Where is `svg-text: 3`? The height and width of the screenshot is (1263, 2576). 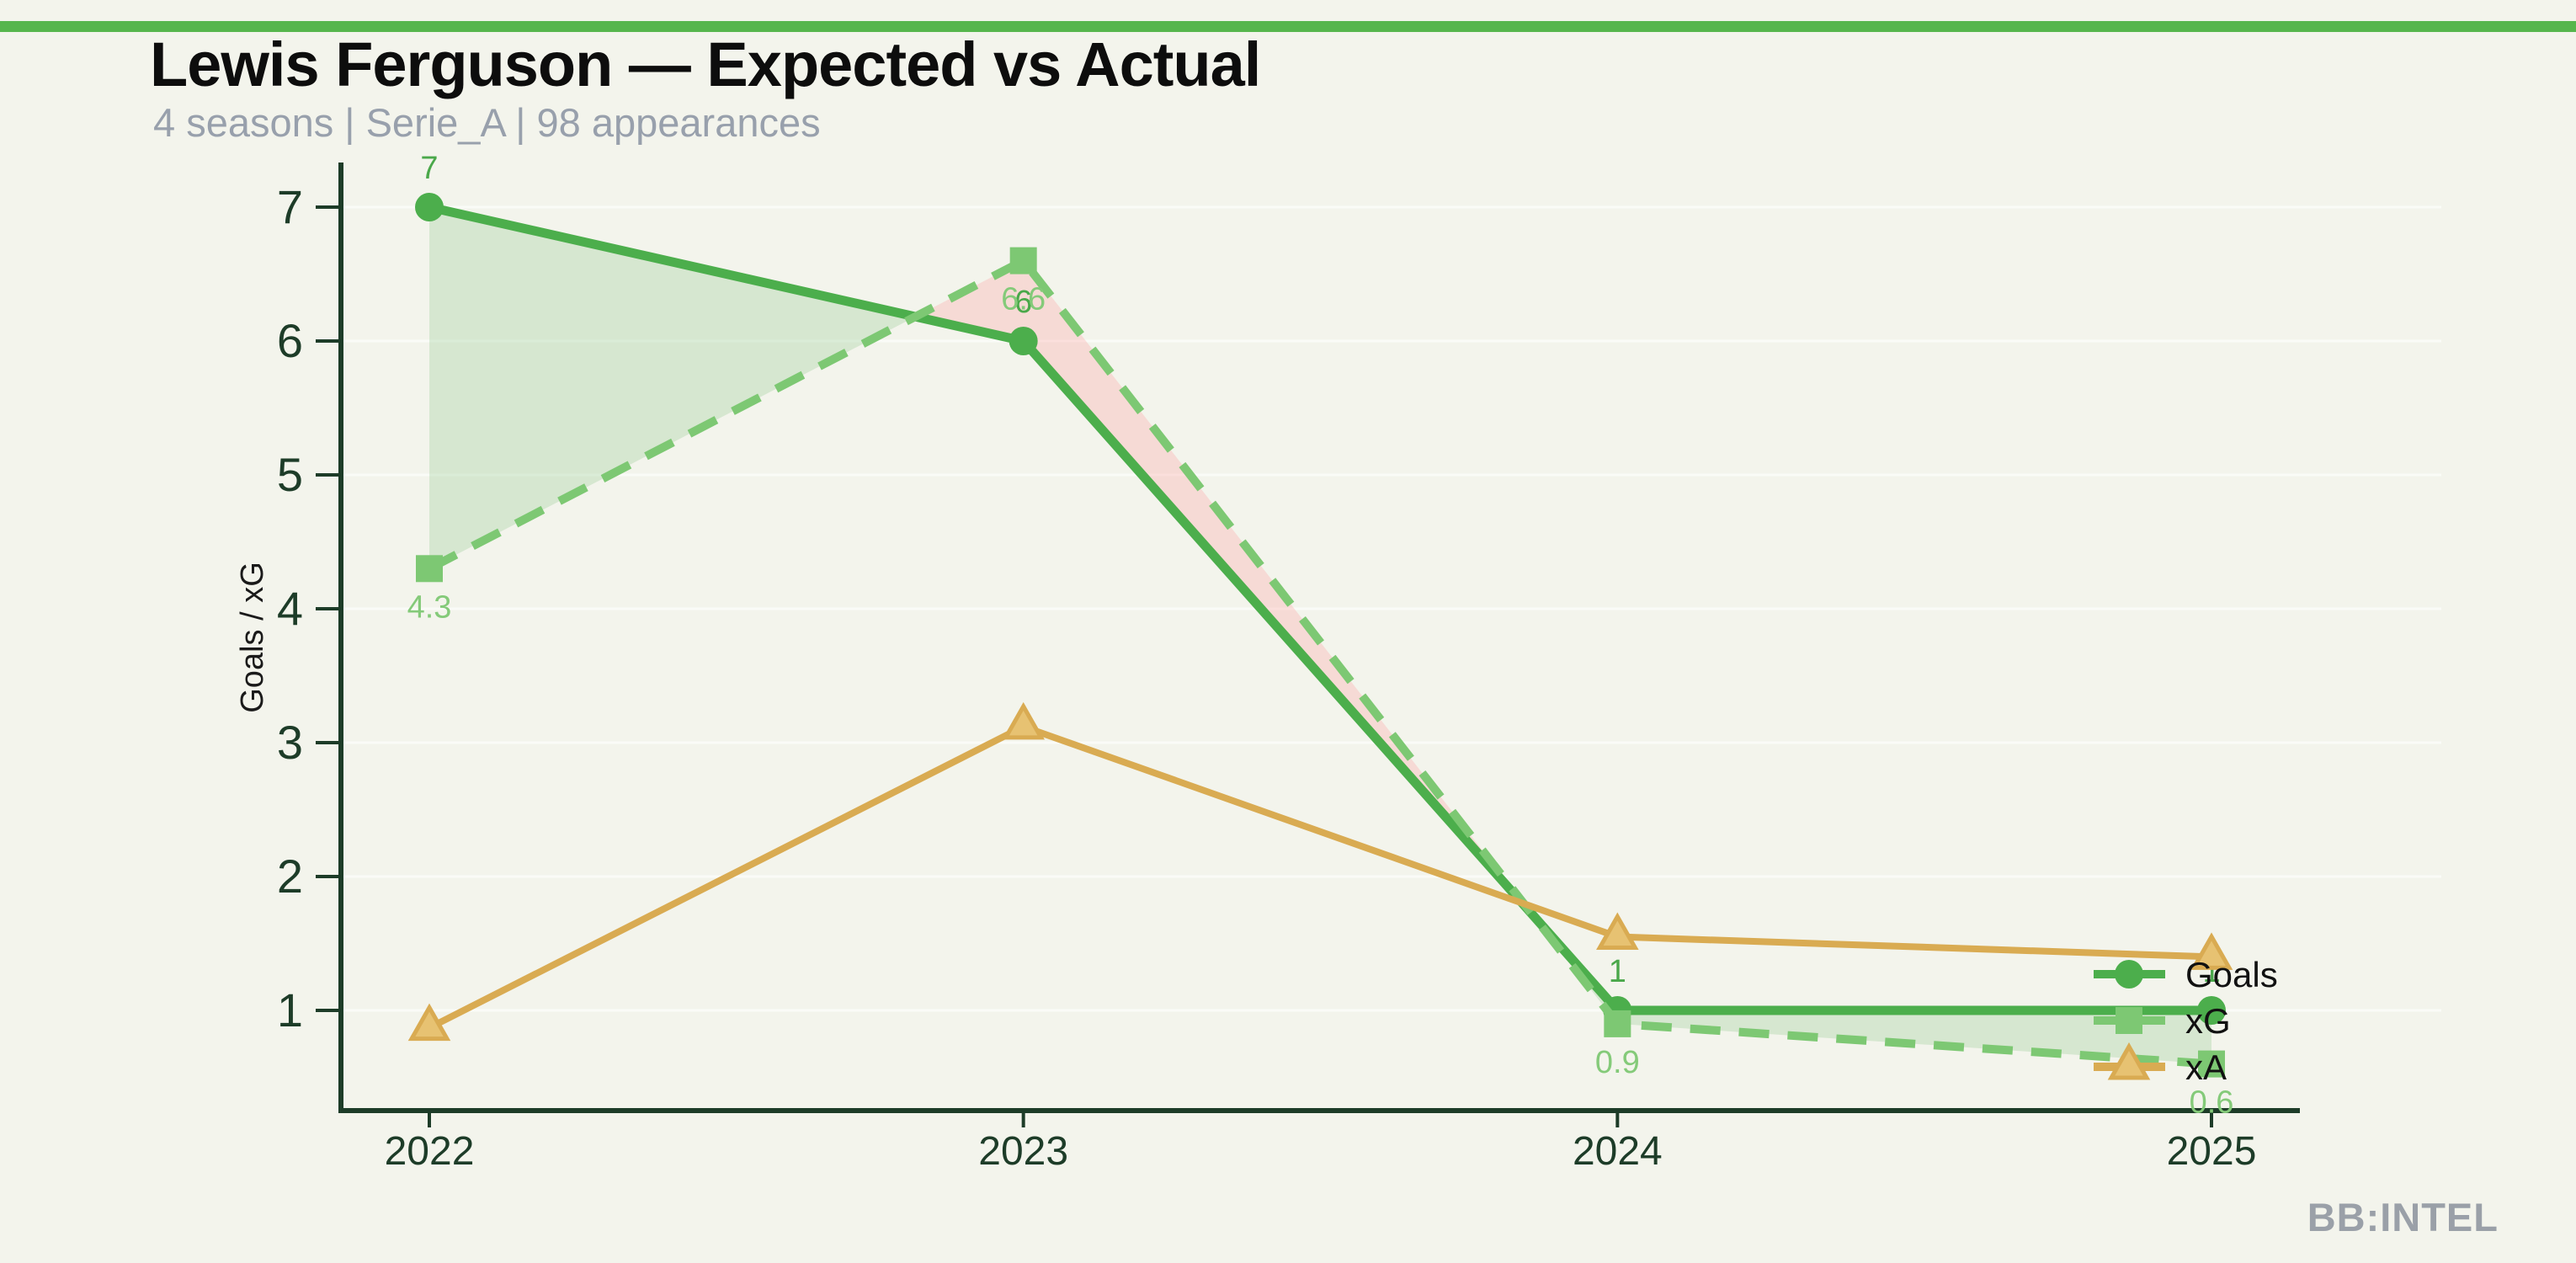
svg-text: 3 is located at coordinates (290, 742).